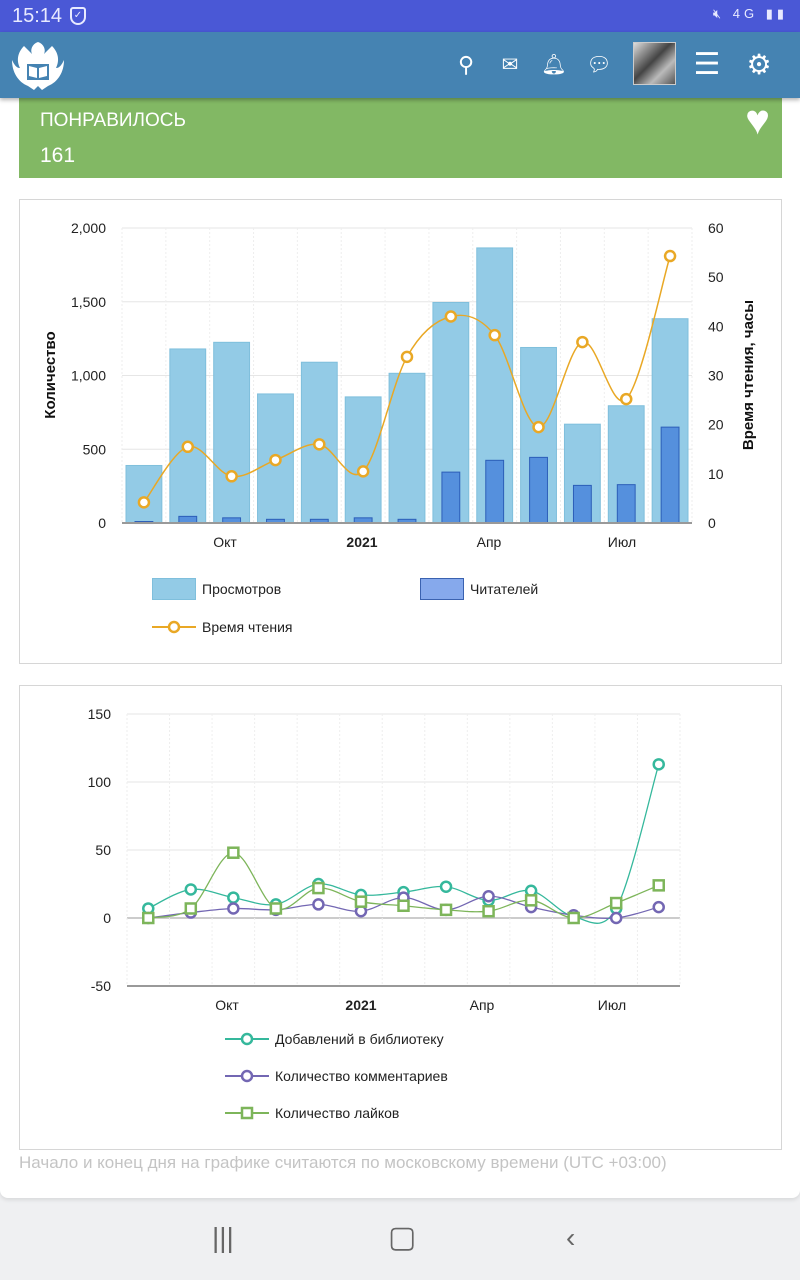  What do you see at coordinates (100, 782) in the screenshot?
I see `y-tick-label: 100` at bounding box center [100, 782].